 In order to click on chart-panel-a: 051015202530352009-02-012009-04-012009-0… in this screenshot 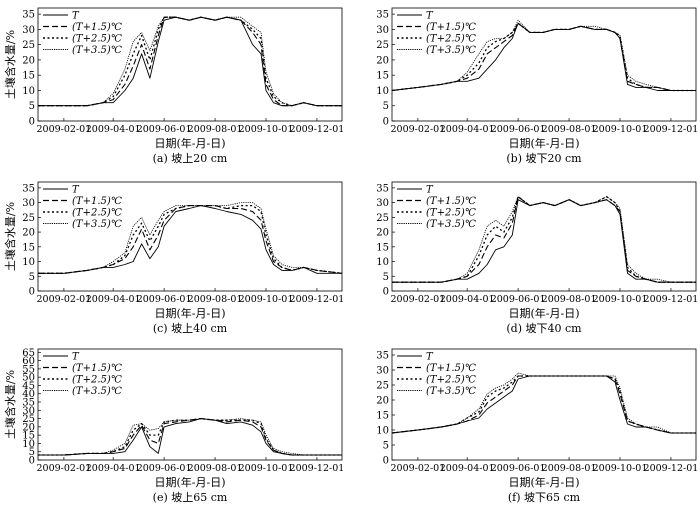, I will do `click(173, 86)`.